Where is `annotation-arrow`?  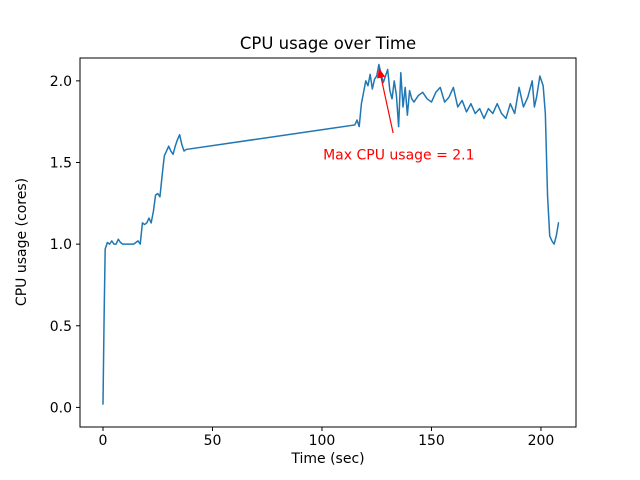
annotation-arrow is located at coordinates (385, 101).